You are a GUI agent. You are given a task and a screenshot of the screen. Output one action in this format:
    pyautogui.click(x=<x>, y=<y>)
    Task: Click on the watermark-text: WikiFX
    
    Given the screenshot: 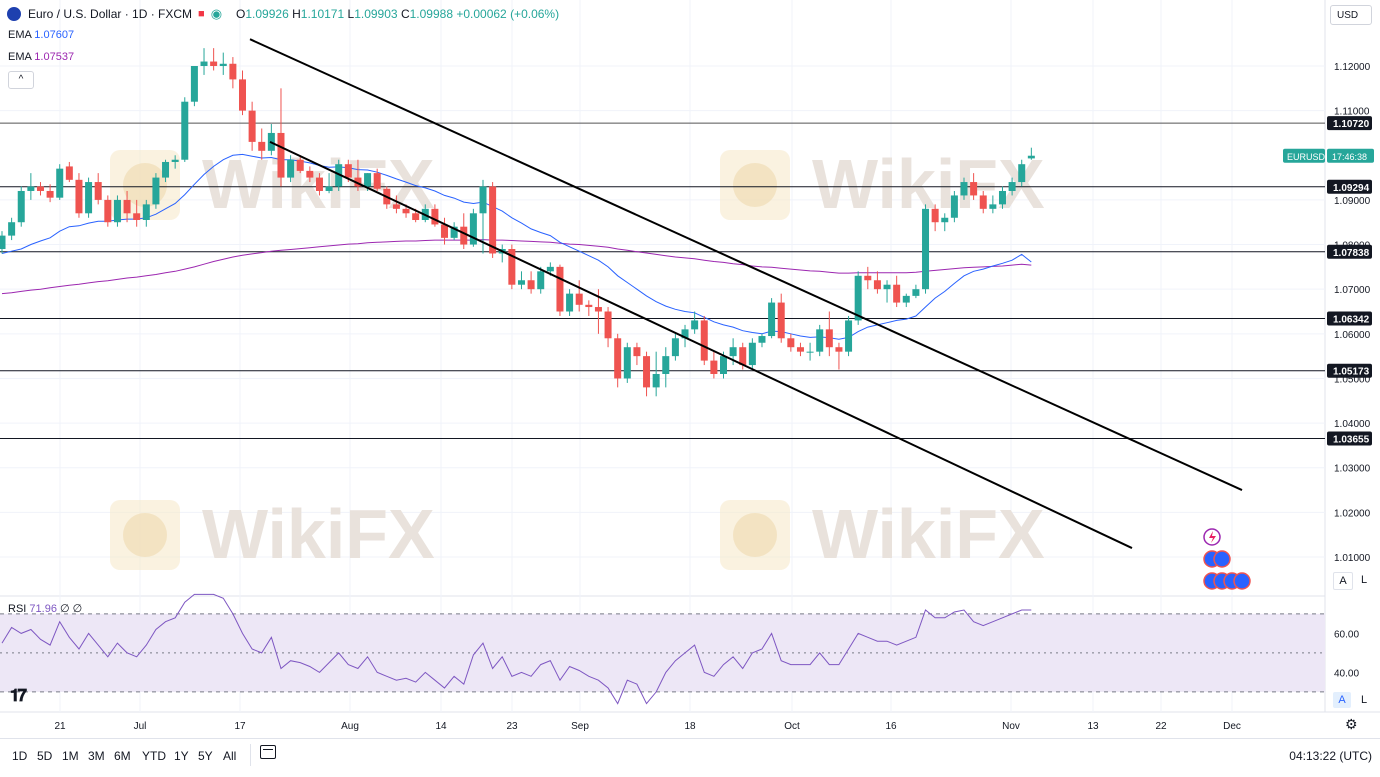 What is the action you would take?
    pyautogui.click(x=928, y=534)
    